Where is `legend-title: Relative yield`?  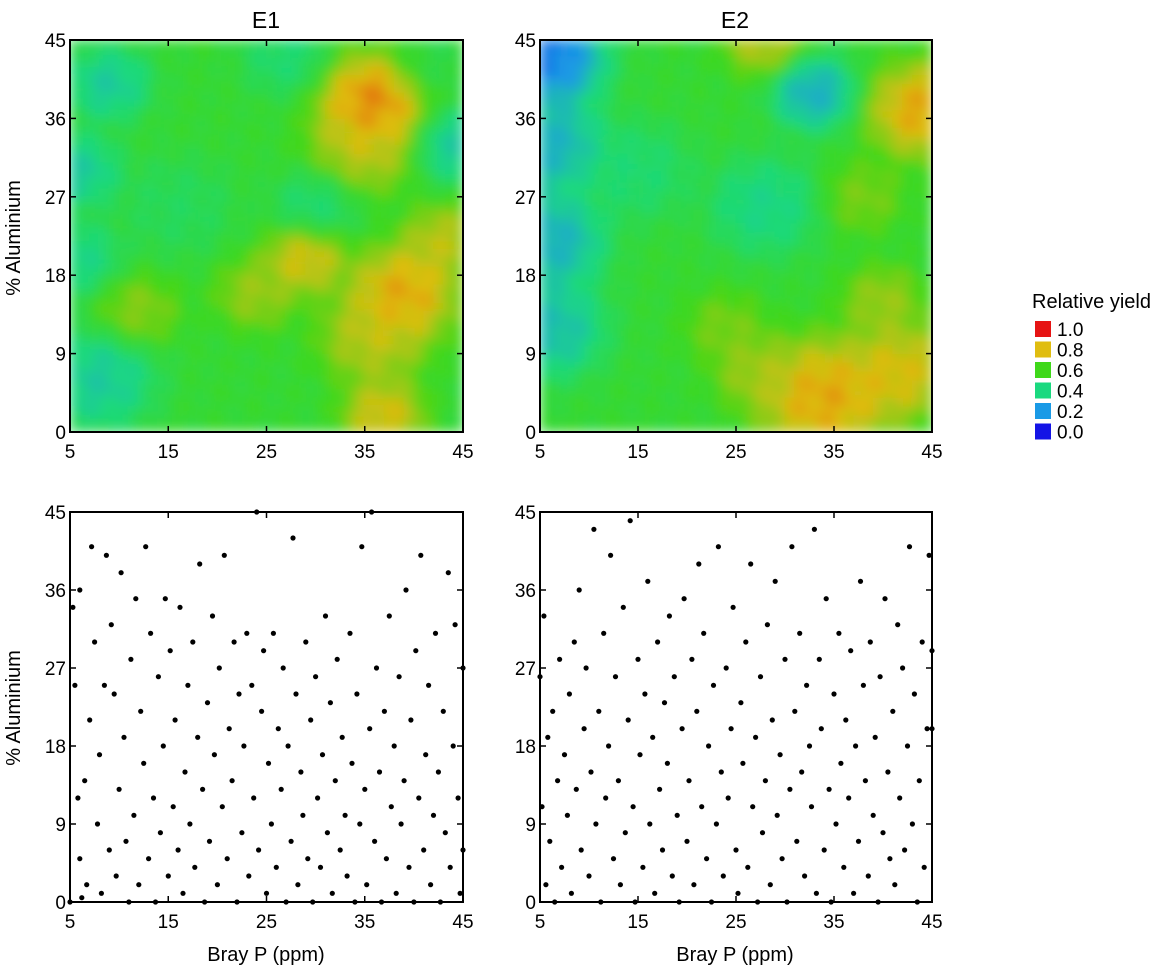 legend-title: Relative yield is located at coordinates (1091, 302).